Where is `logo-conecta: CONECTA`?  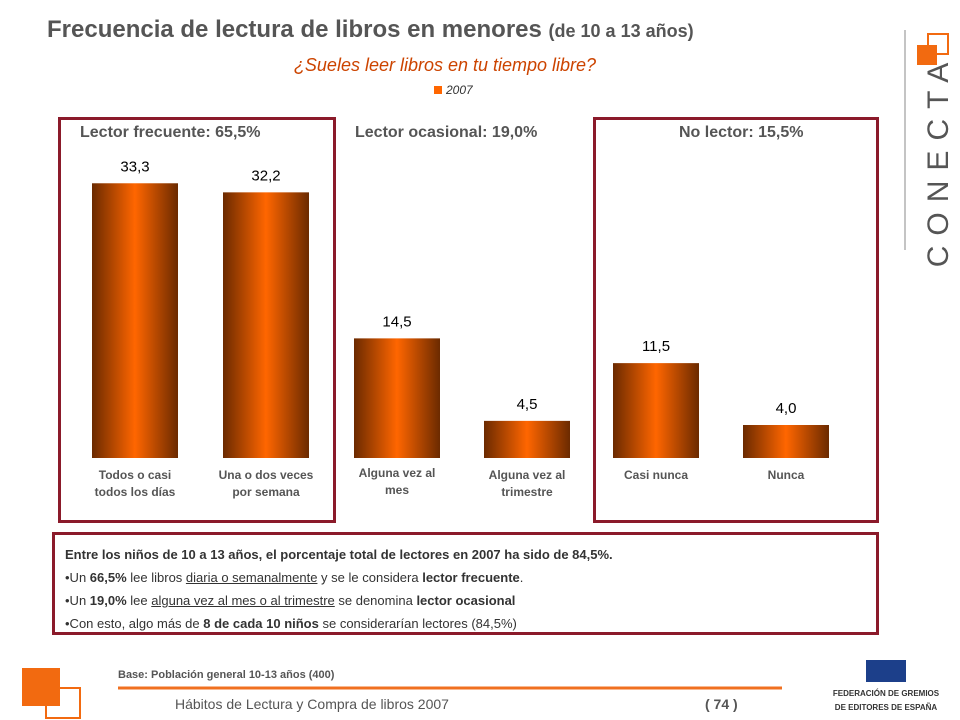 logo-conecta: CONECTA is located at coordinates (938, 160).